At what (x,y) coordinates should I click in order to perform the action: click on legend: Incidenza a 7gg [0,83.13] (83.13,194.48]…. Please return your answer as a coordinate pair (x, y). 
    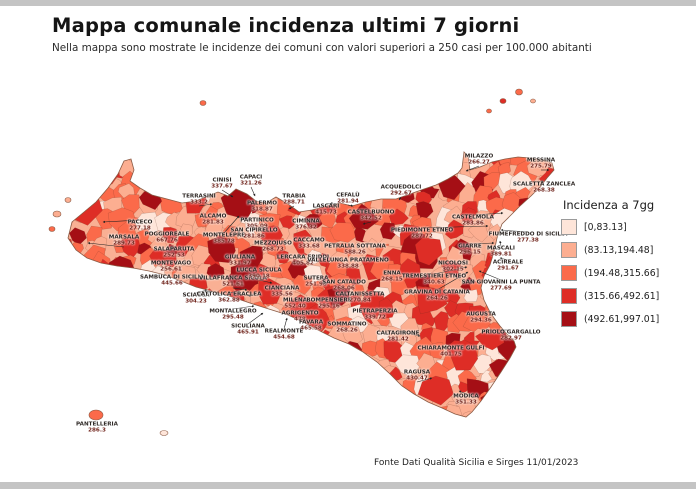
    Looking at the image, I should click on (627, 266).